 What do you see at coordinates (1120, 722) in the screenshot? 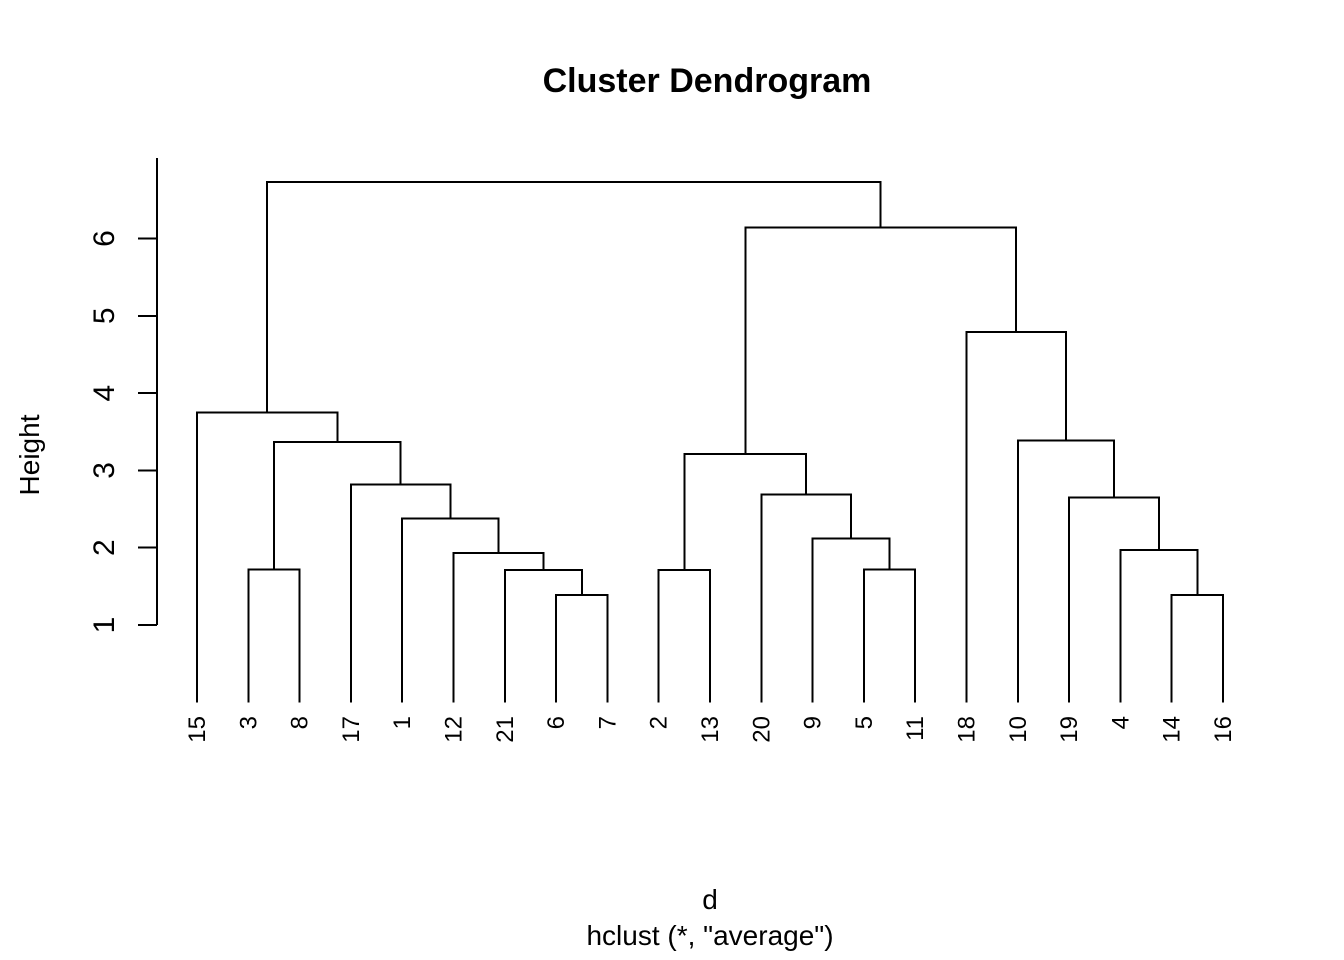
I see `leaf-label: 4` at bounding box center [1120, 722].